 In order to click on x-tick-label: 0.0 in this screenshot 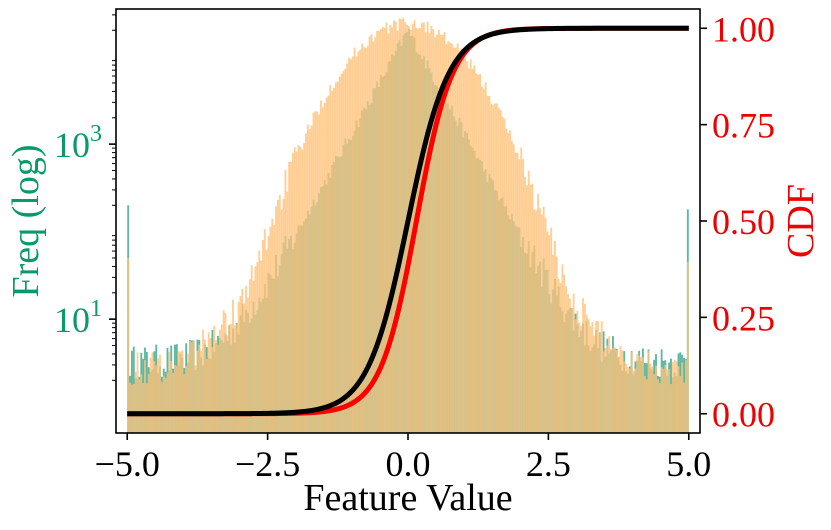, I will do `click(408, 464)`.